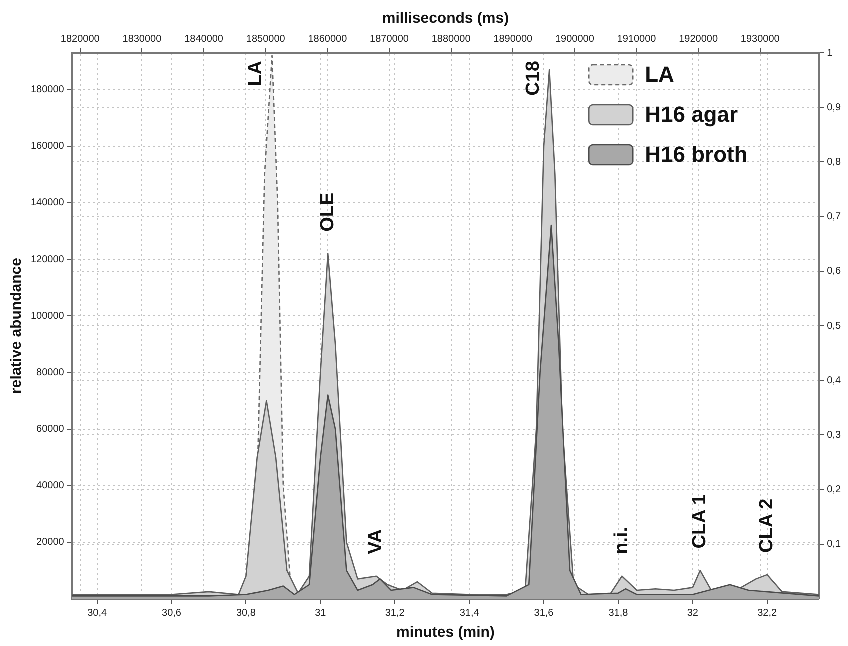 This screenshot has height=646, width=848. What do you see at coordinates (830, 53) in the screenshot?
I see `y2-tick-label: 1` at bounding box center [830, 53].